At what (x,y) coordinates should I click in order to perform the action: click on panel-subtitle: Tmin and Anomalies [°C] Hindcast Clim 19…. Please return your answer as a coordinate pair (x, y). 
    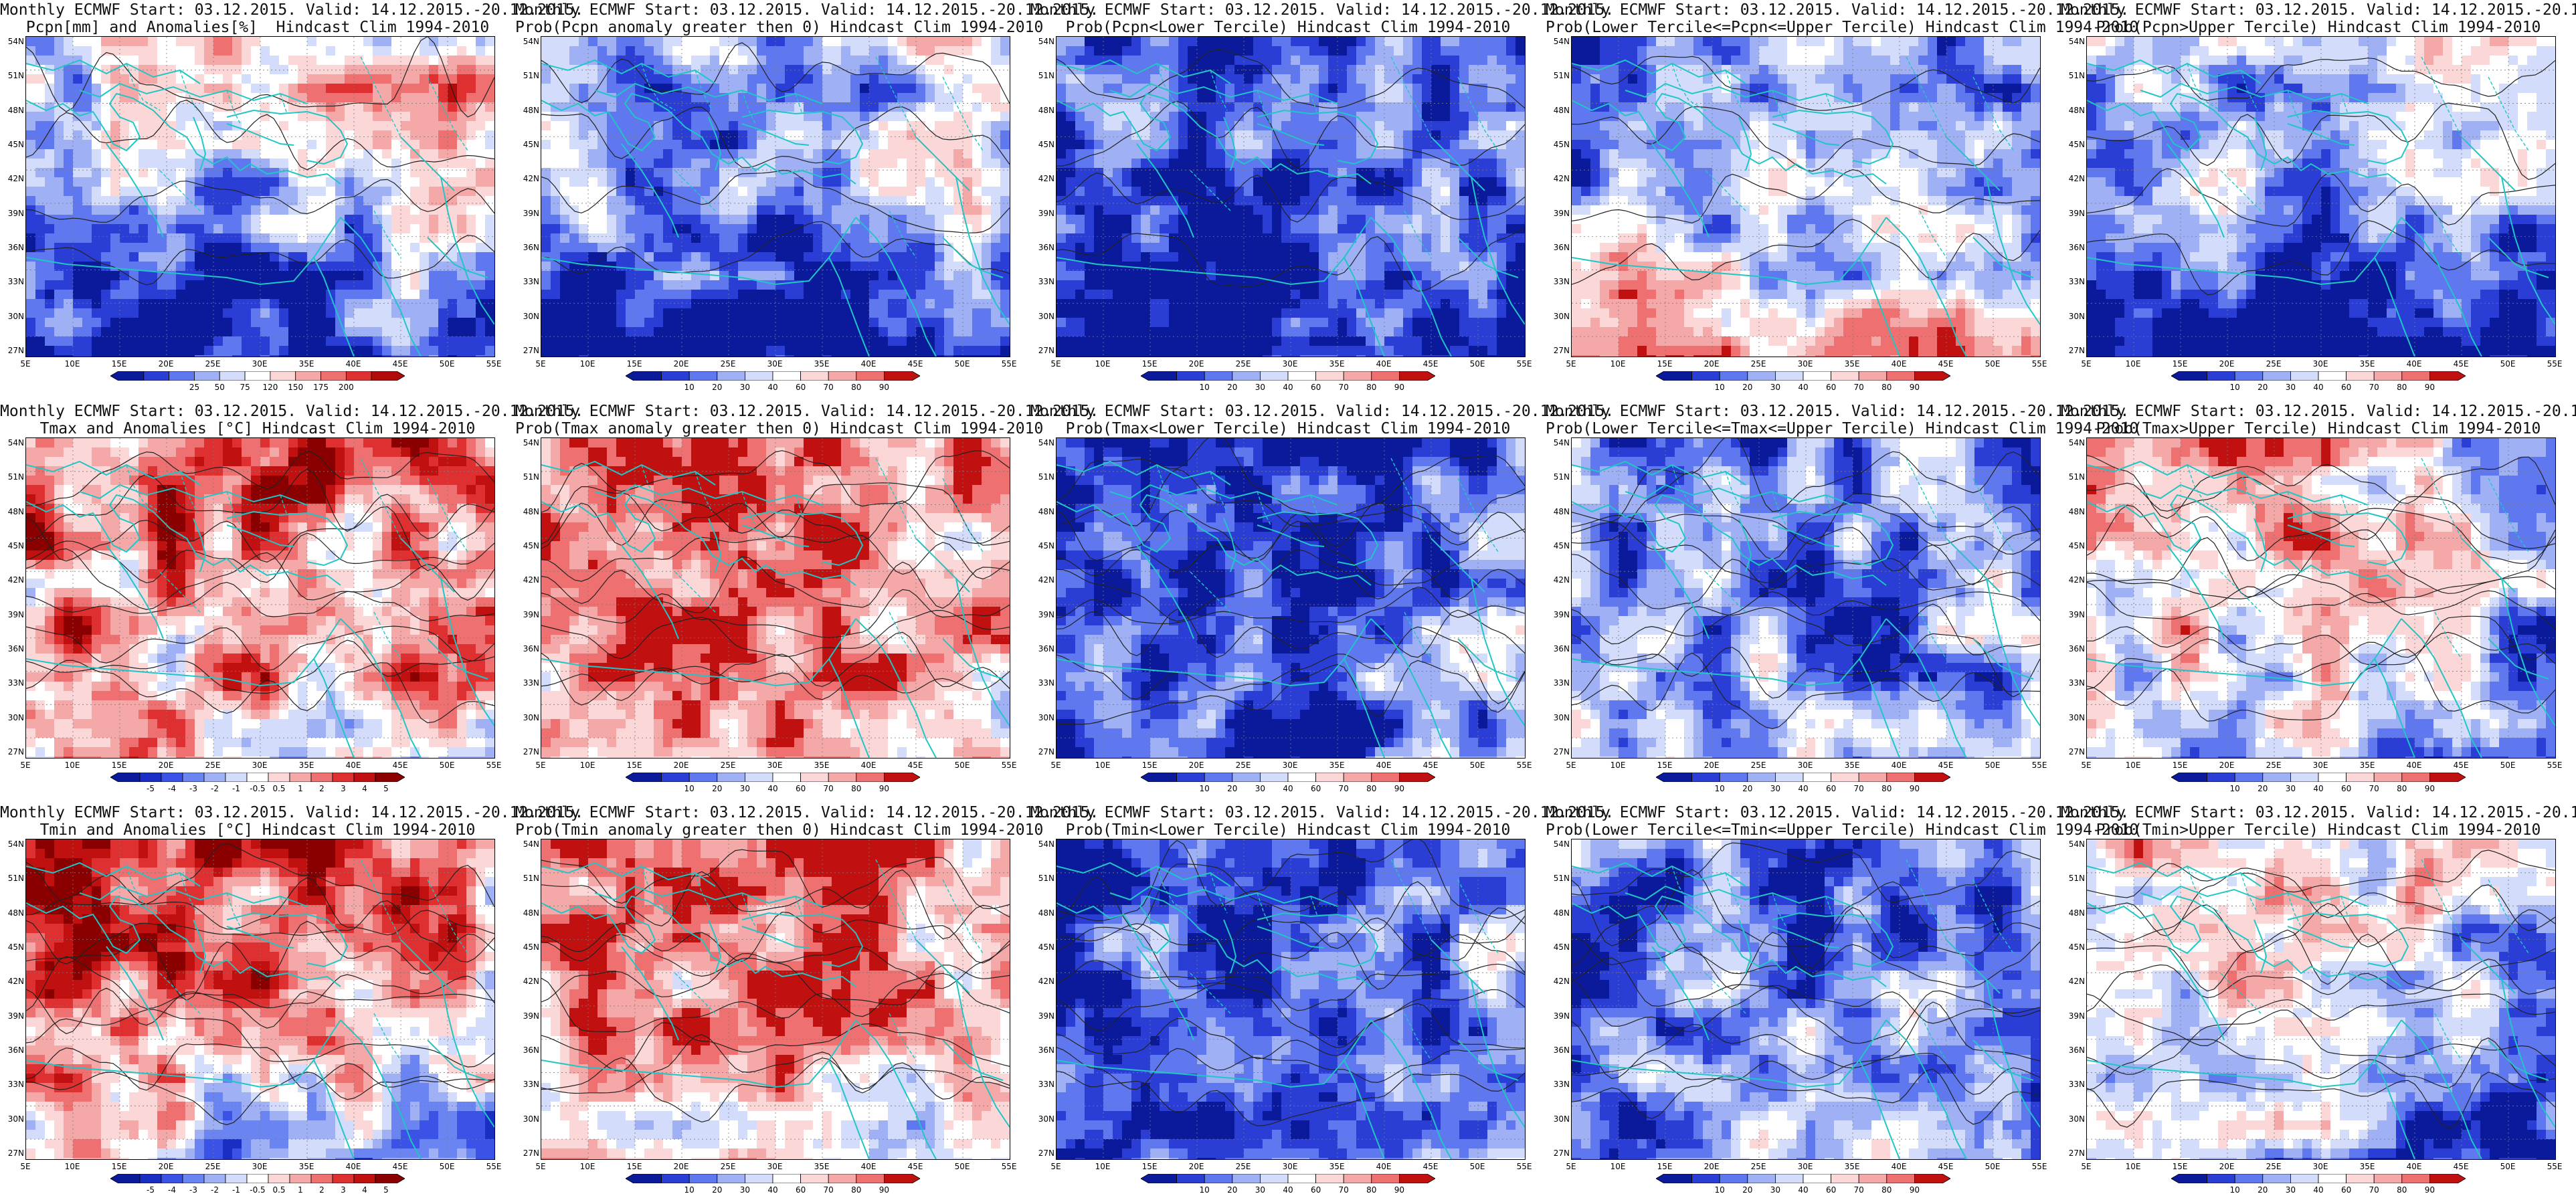
    Looking at the image, I should click on (257, 830).